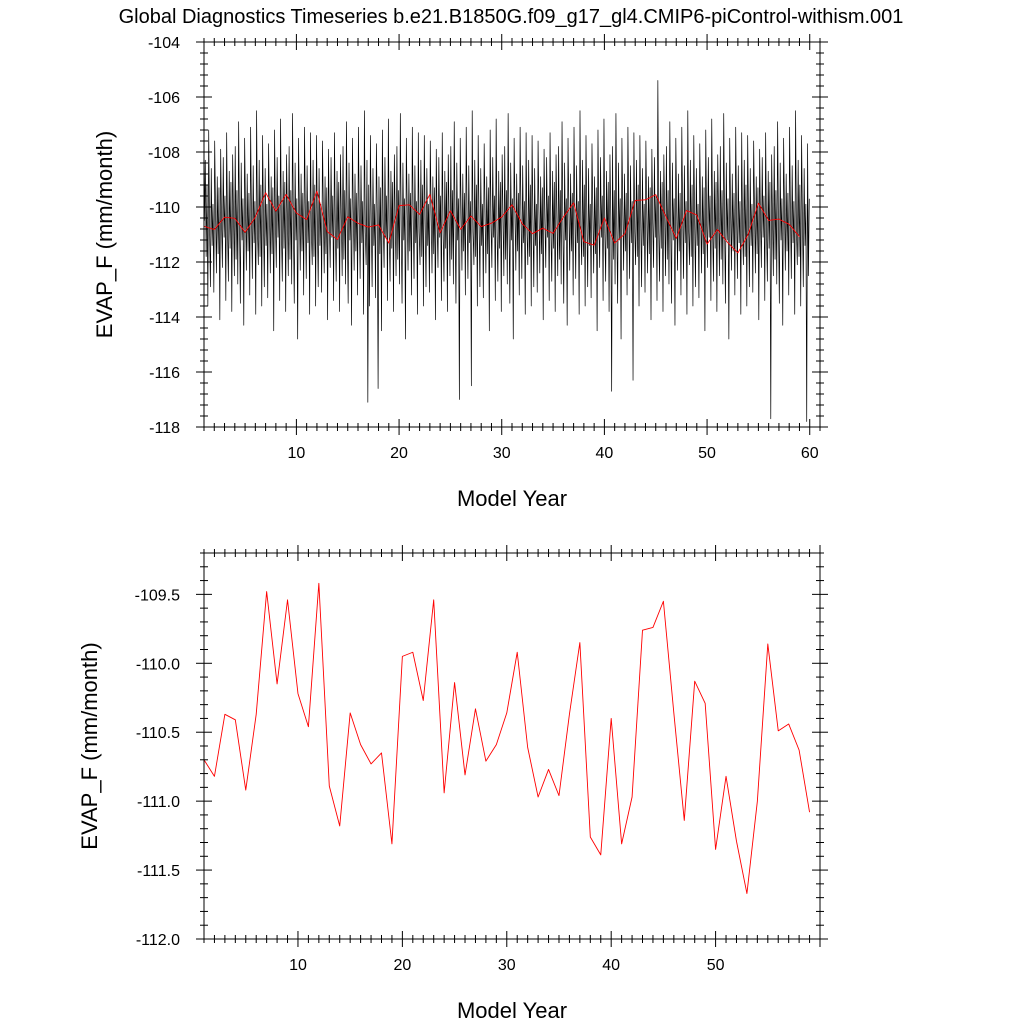  I want to click on y-tick-label: -109.5, so click(157, 595).